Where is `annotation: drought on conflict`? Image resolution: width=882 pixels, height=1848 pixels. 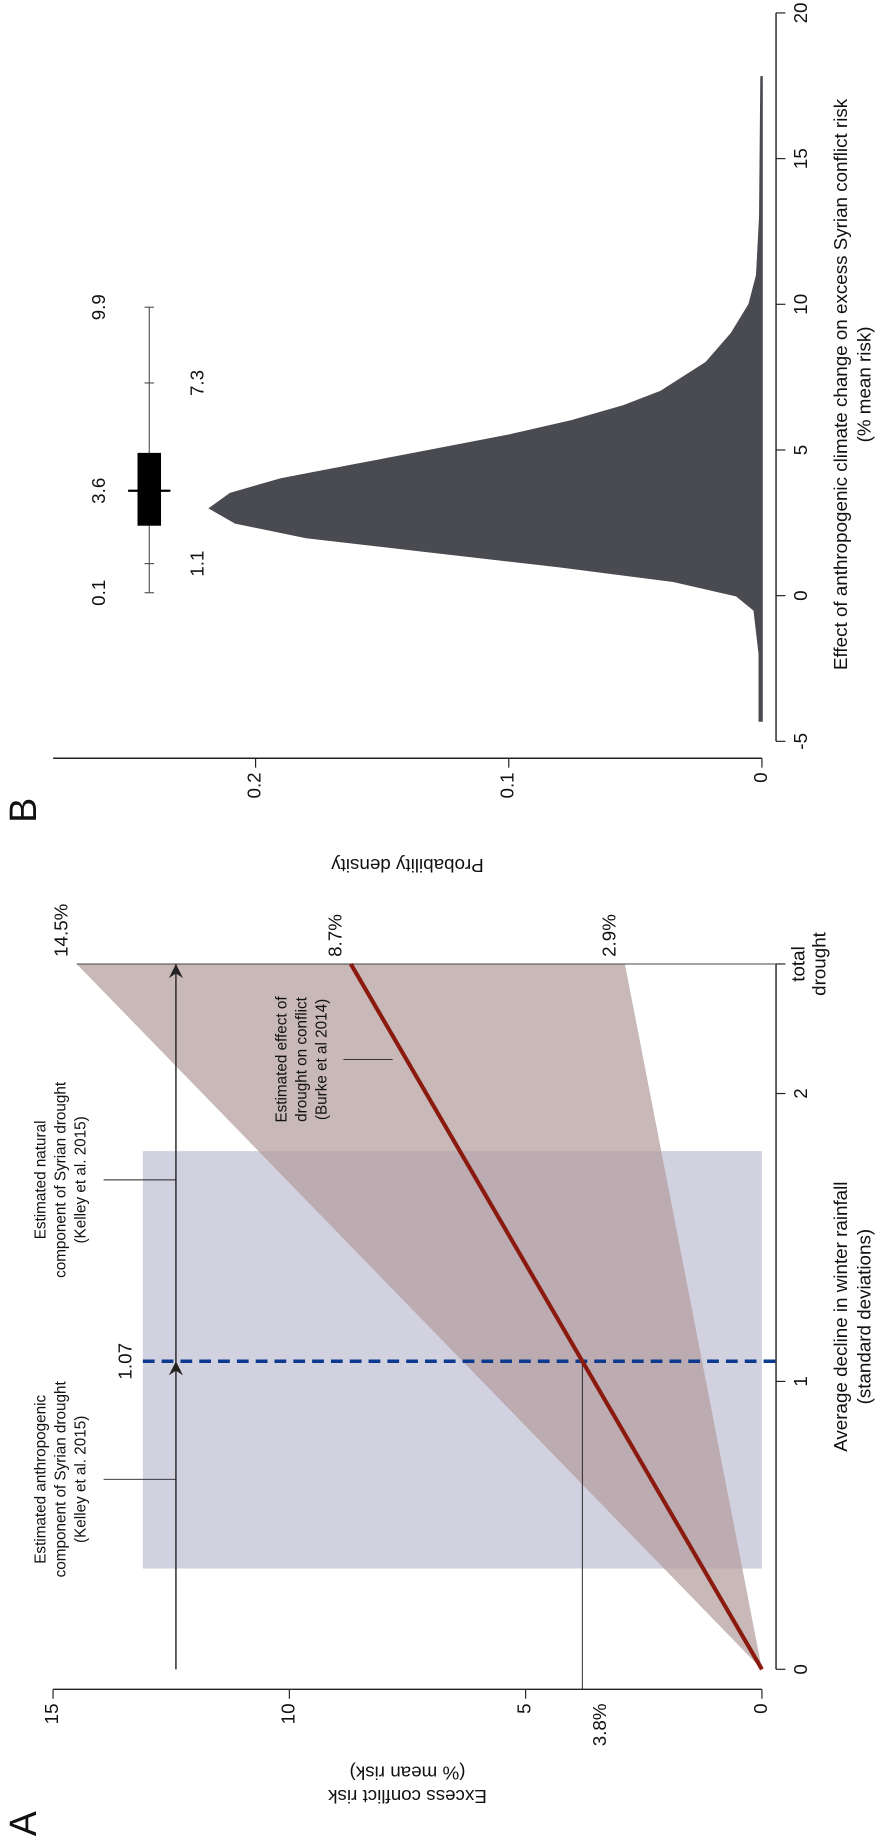
annotation: drought on conflict is located at coordinates (301, 1059).